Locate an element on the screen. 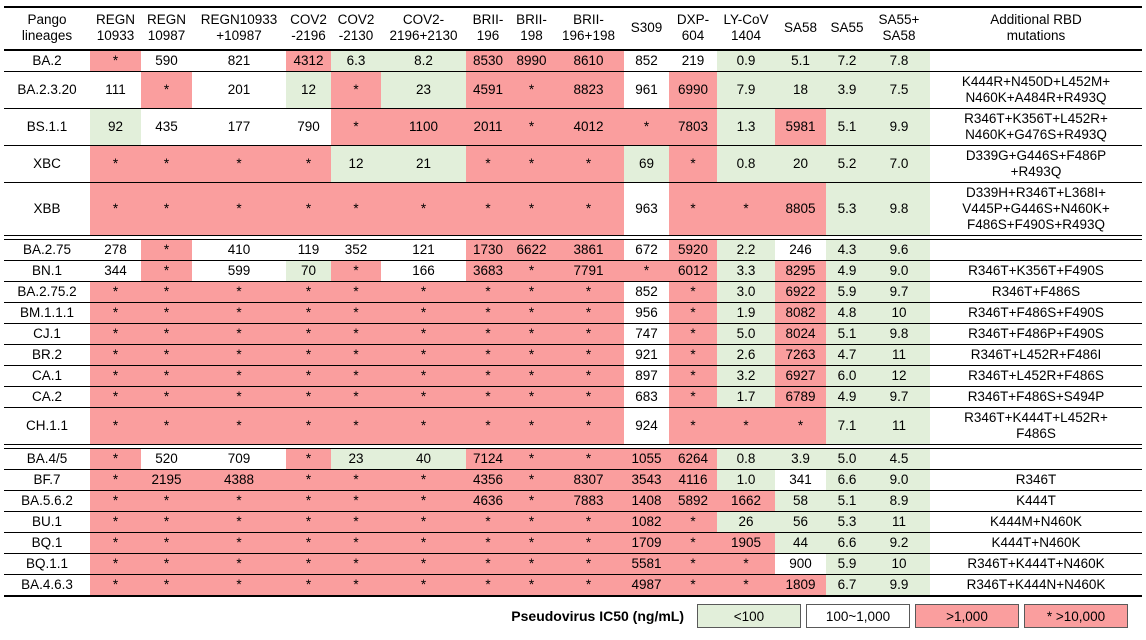  ic50-value-cell: 40 is located at coordinates (423, 459).